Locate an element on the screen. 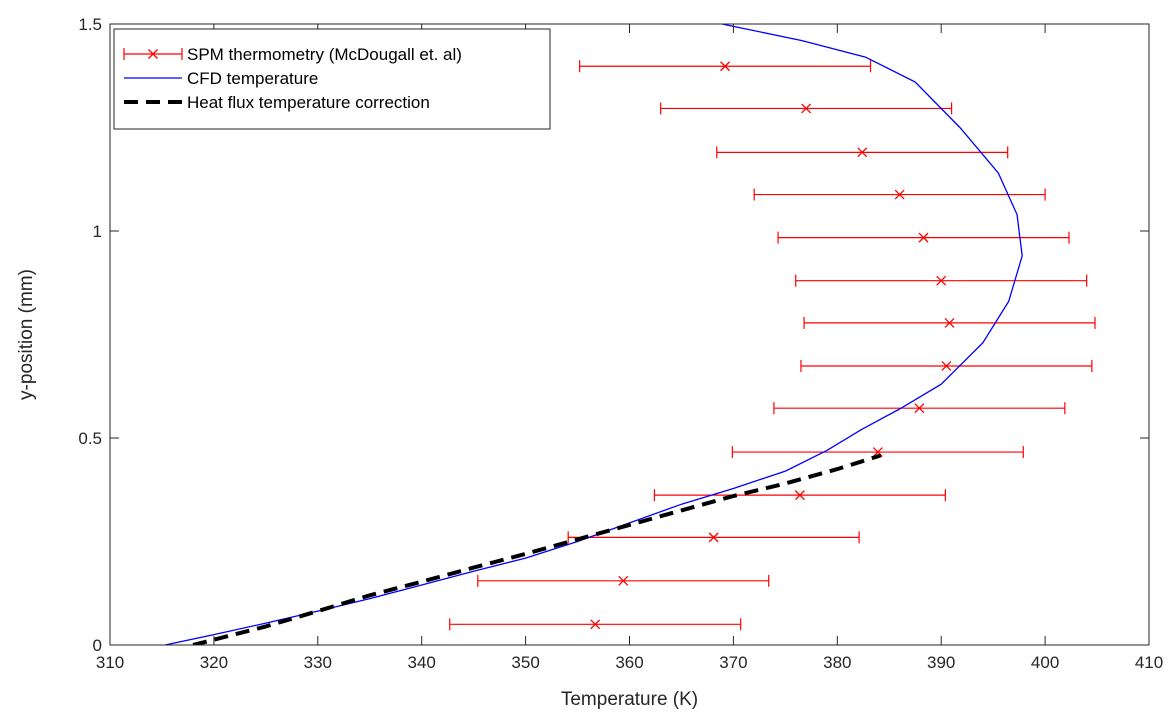  x-tick-label-9: 400 is located at coordinates (1045, 662).